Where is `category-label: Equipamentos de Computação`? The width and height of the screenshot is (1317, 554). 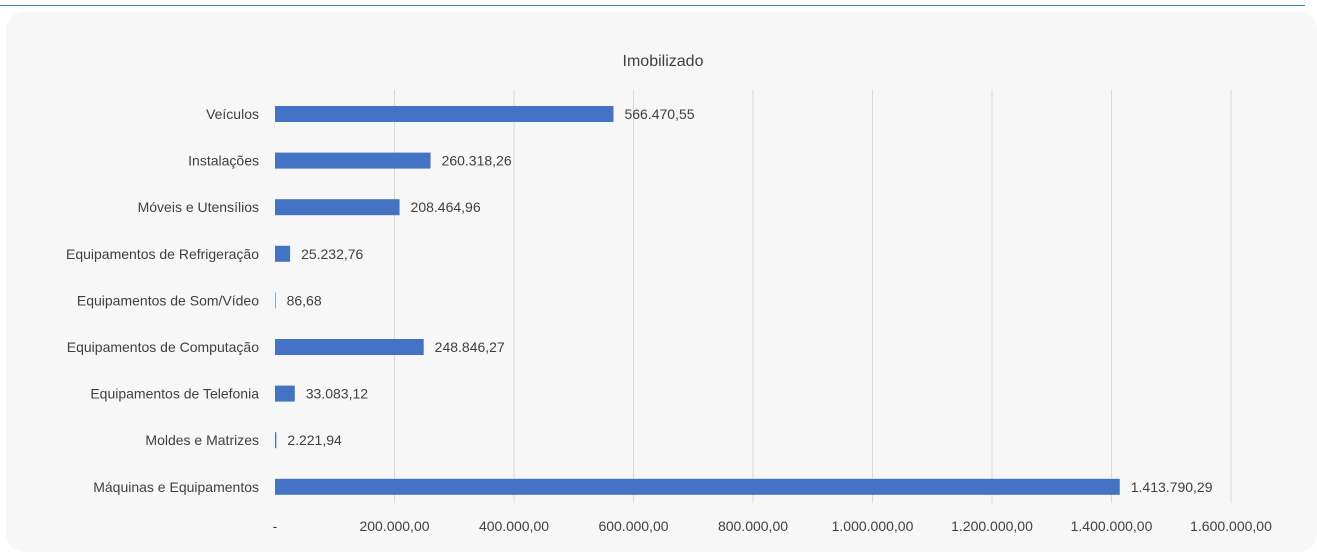 category-label: Equipamentos de Computação is located at coordinates (163, 347).